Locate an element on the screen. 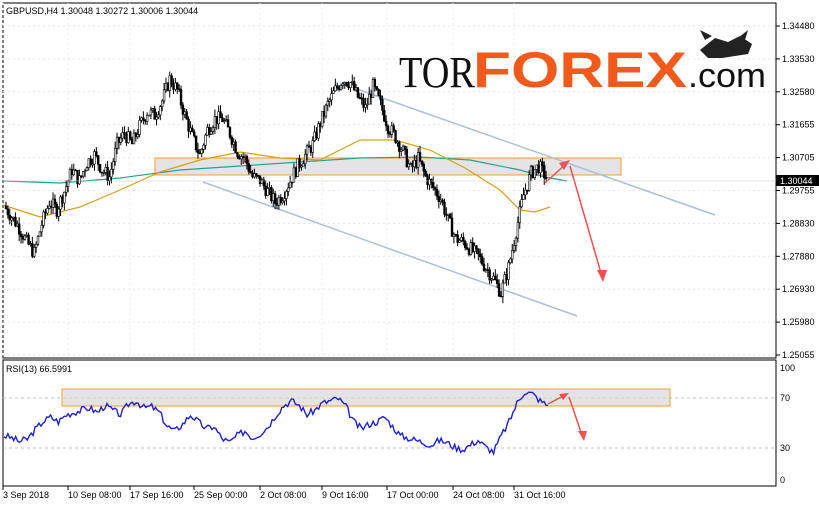 This screenshot has width=819, height=506. time-axis-label: 24 Oct 08:00 is located at coordinates (479, 495).